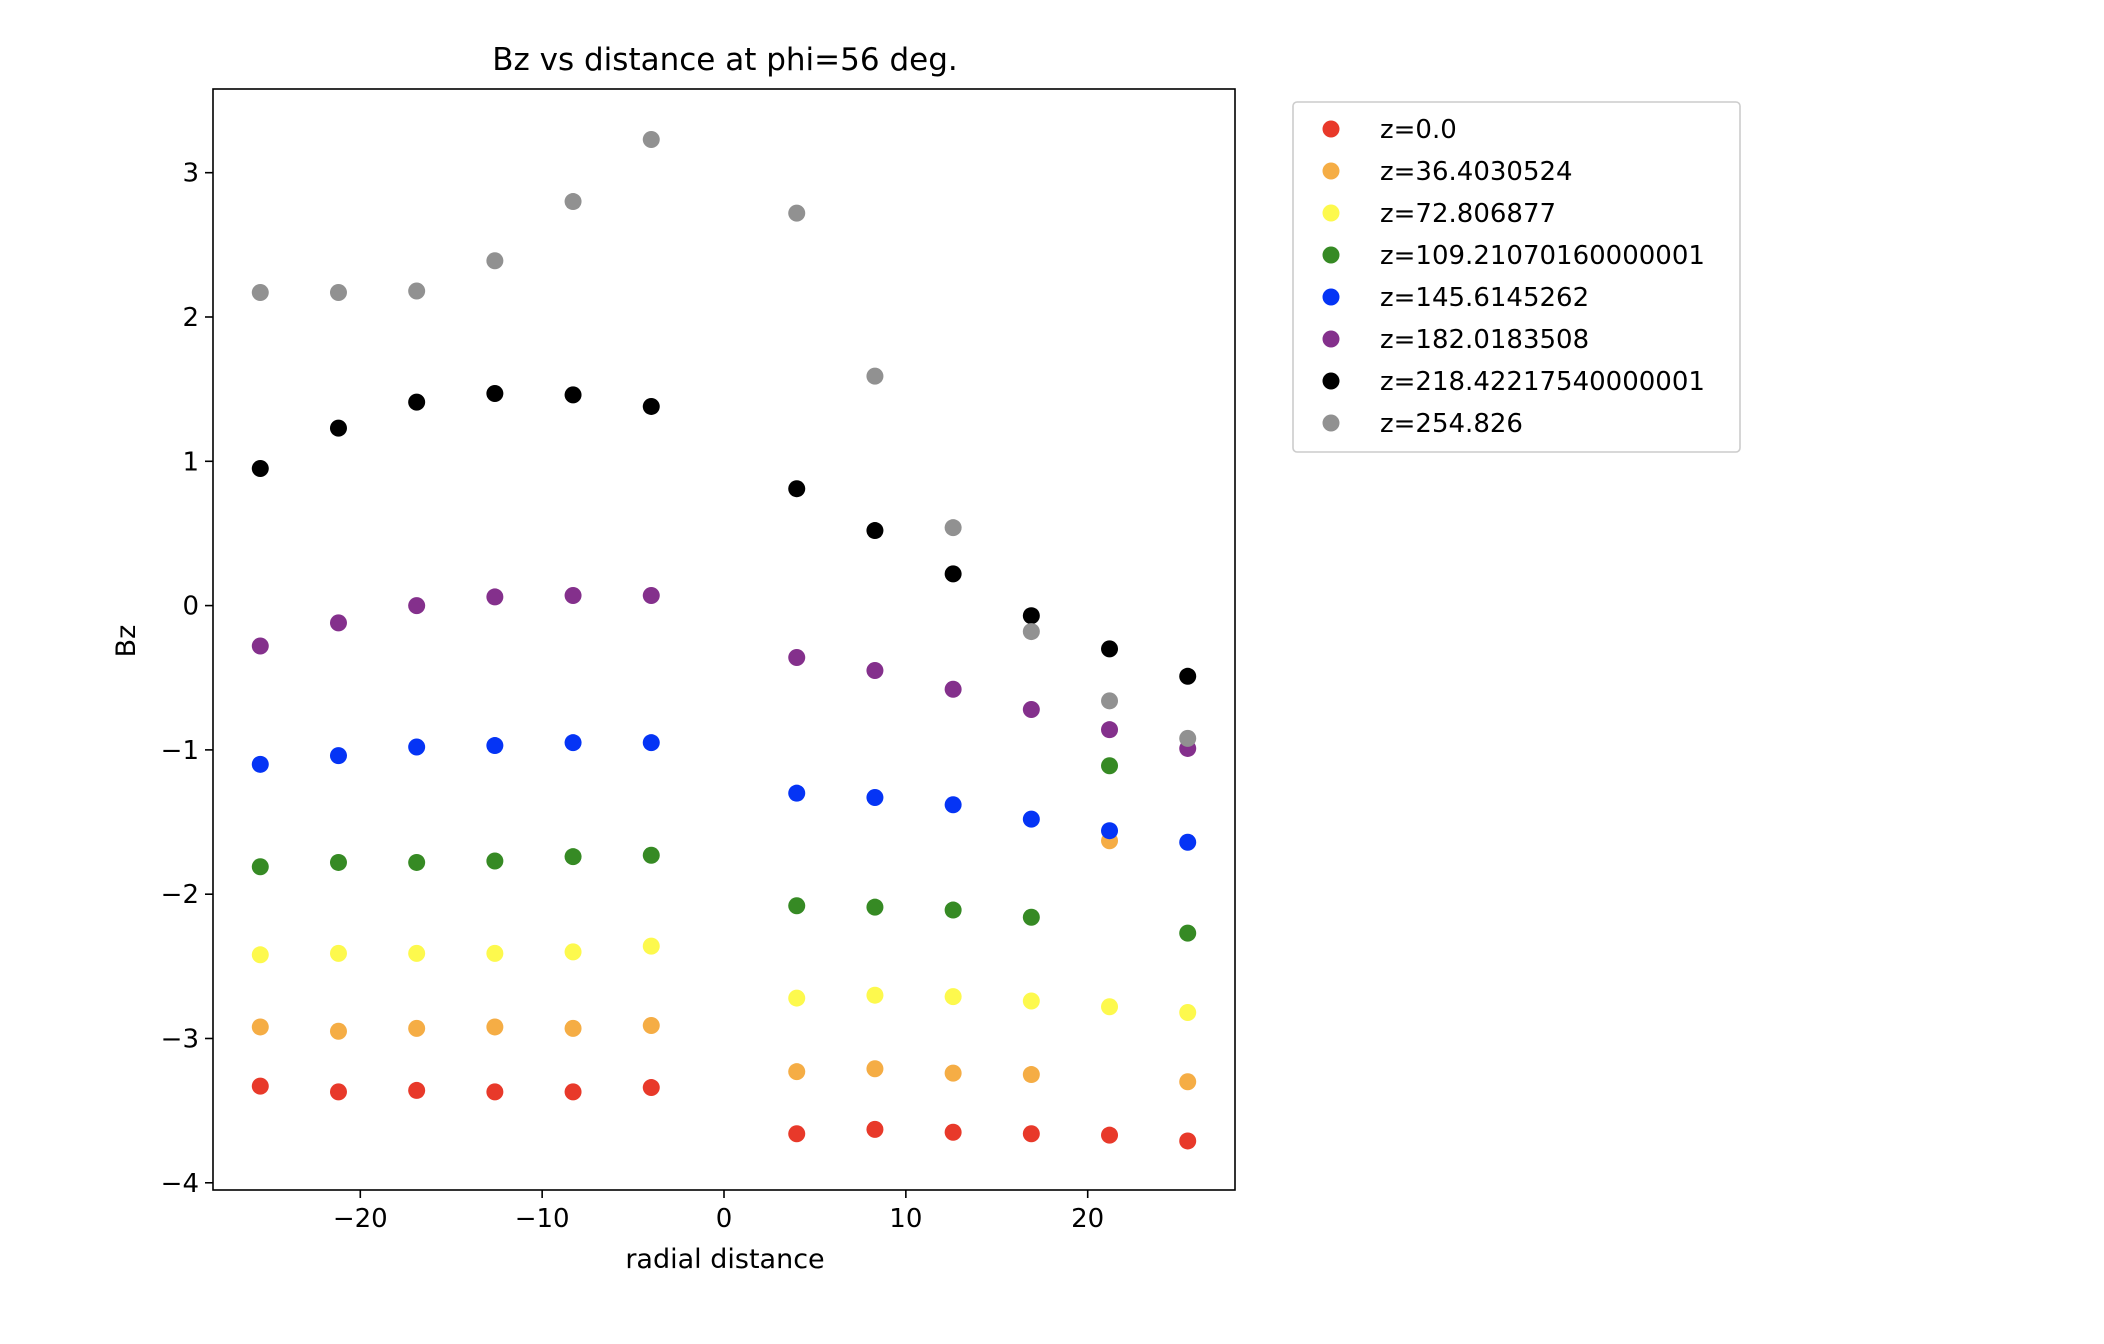  I want to click on chart-title: Bz vs distance at phi=56 deg., so click(724, 60).